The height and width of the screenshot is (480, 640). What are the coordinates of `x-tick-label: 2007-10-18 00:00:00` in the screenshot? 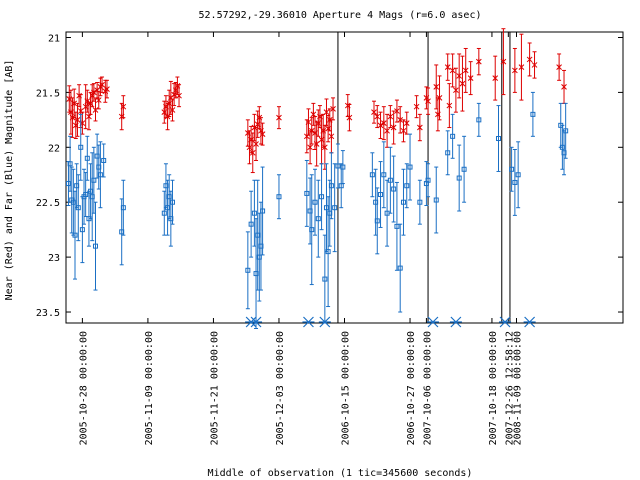 It's located at (493, 388).